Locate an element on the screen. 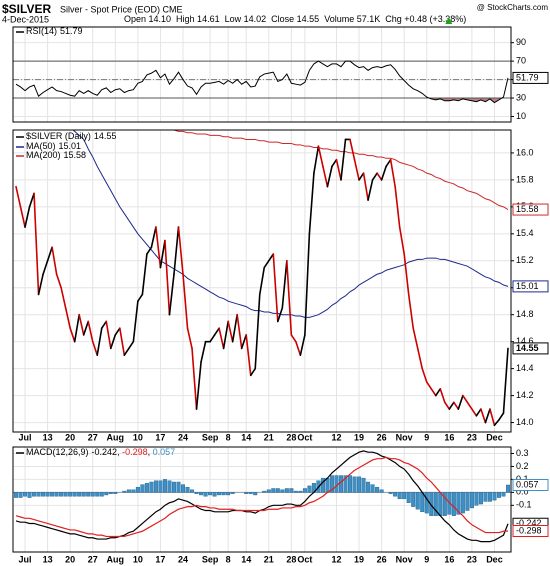 Image resolution: width=550 pixels, height=566 pixels. y-tick-label: 14.0 is located at coordinates (525, 422).